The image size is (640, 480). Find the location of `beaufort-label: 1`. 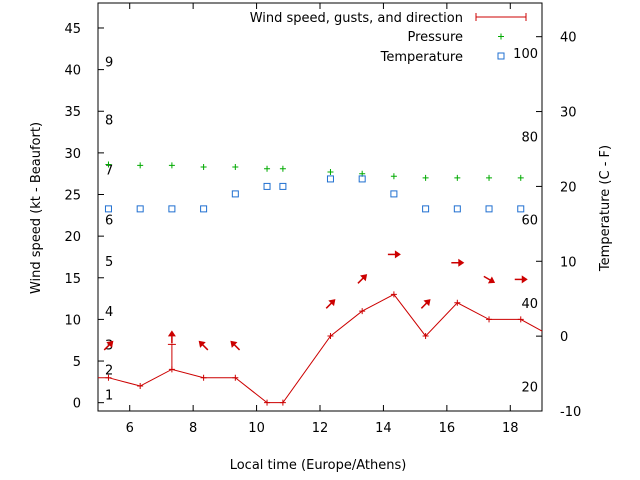

beaufort-label: 1 is located at coordinates (109, 395).